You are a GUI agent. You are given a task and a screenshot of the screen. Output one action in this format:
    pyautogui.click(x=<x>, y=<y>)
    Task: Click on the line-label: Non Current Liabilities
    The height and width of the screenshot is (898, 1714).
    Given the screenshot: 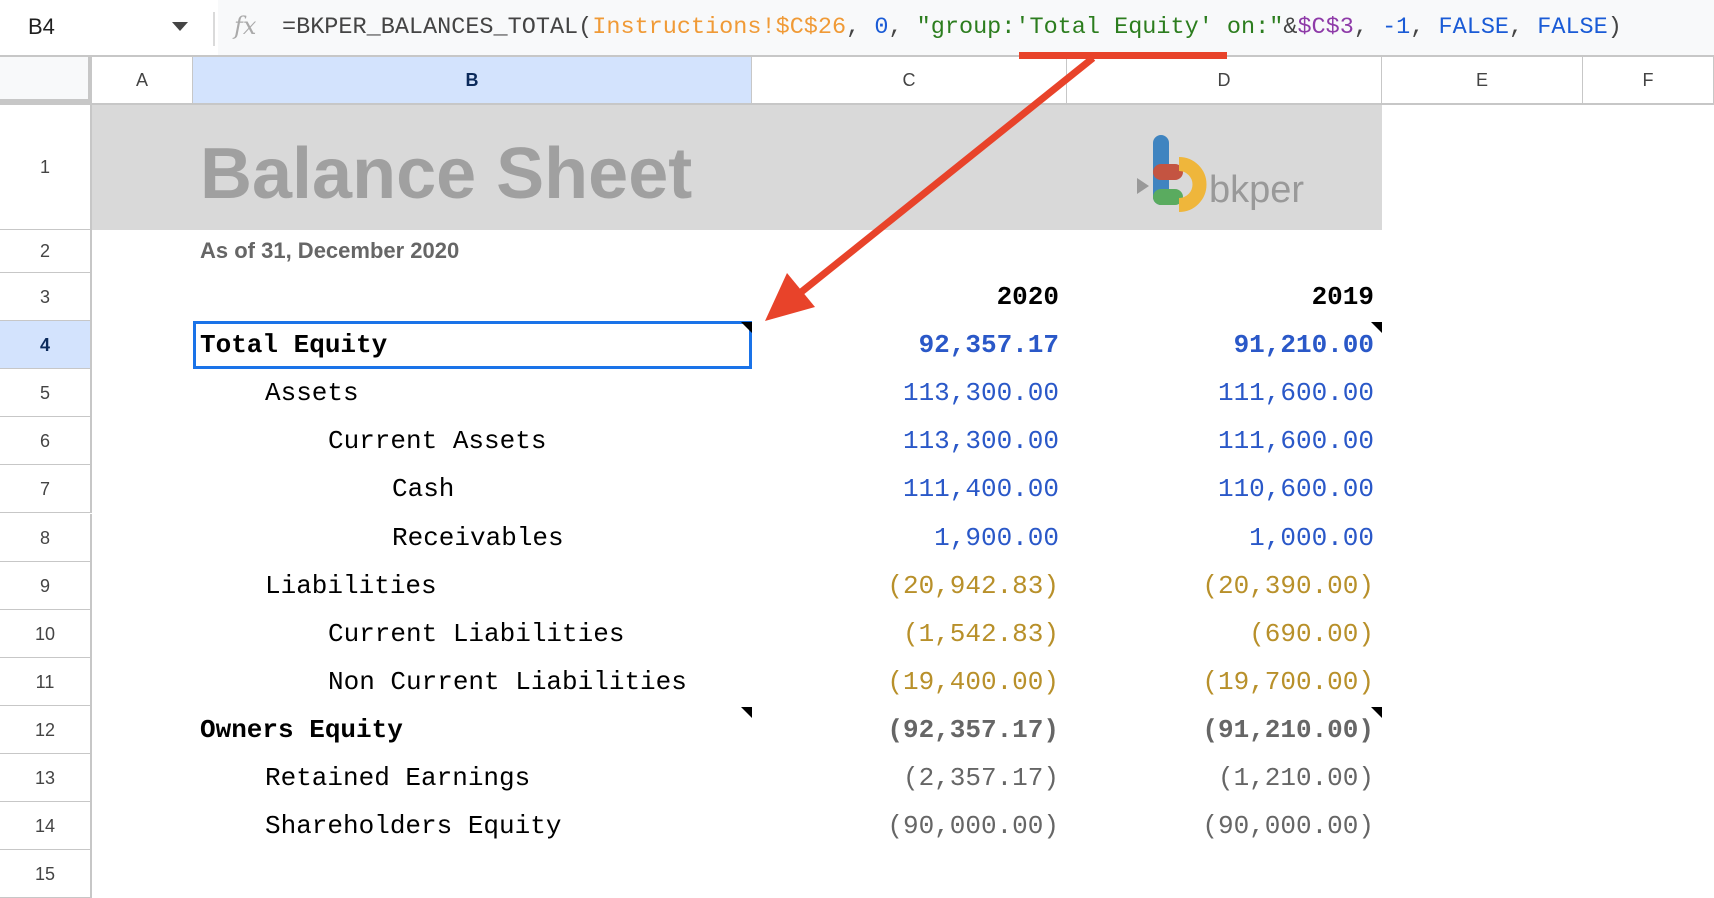 What is the action you would take?
    pyautogui.click(x=507, y=681)
    